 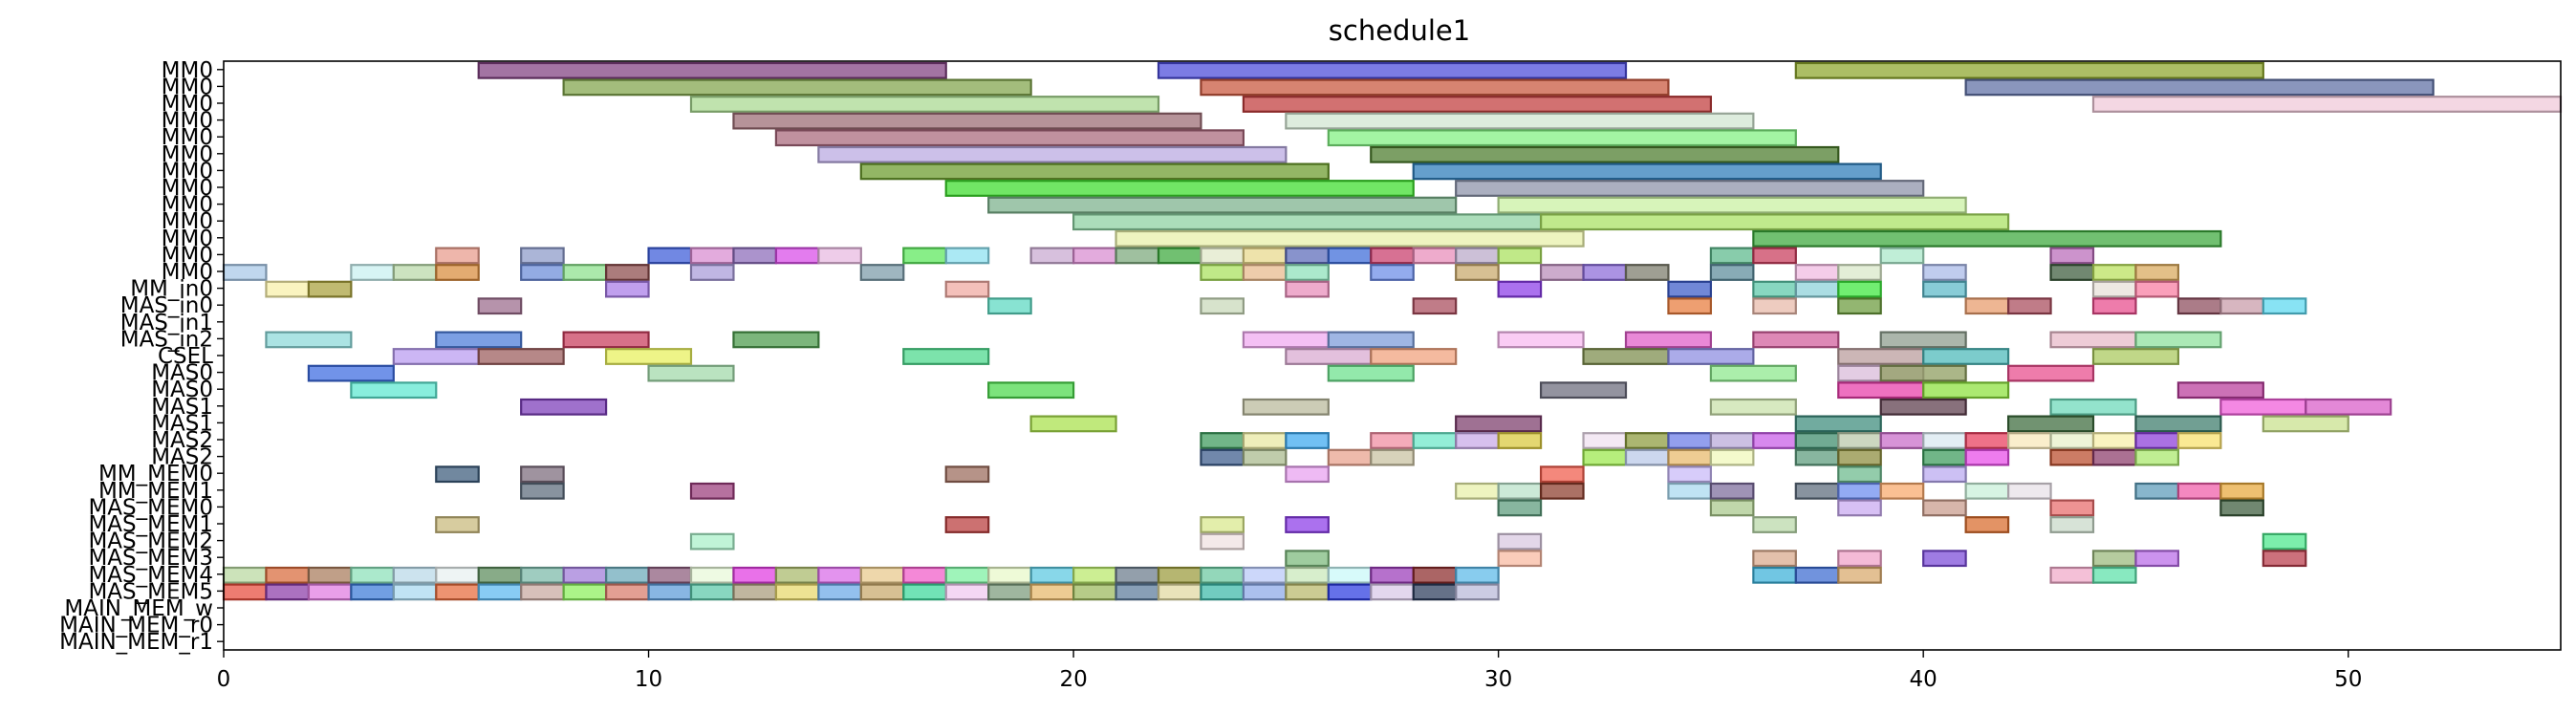 What do you see at coordinates (166, 305) in the screenshot?
I see `y-tick-label: MAS_in0` at bounding box center [166, 305].